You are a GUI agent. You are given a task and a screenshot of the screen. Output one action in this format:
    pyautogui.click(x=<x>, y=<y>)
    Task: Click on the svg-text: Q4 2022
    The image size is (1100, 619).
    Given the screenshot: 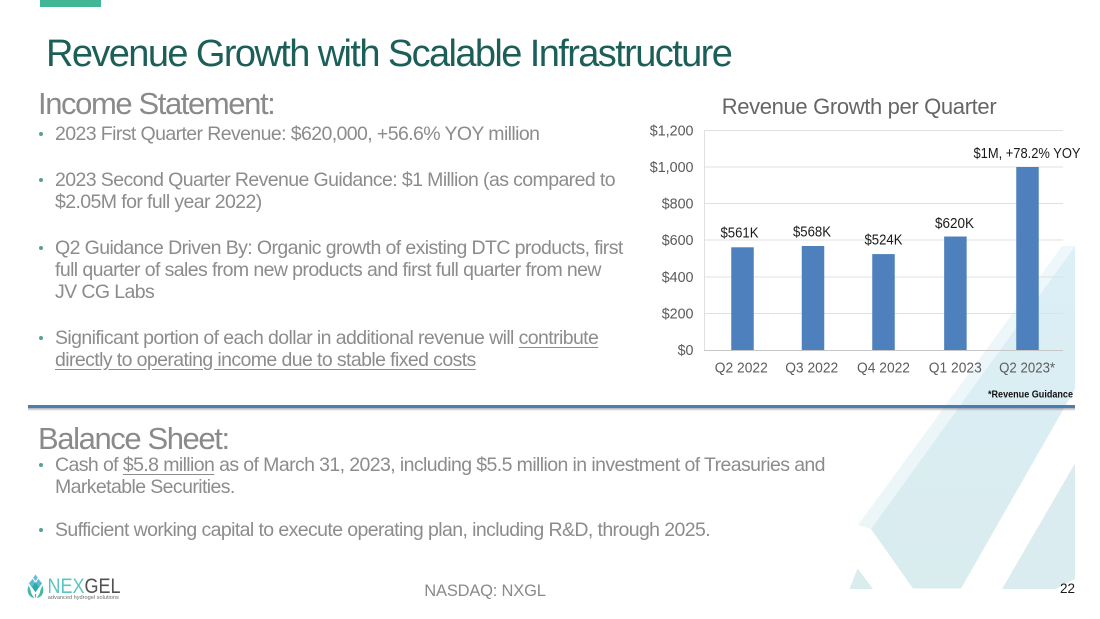 What is the action you would take?
    pyautogui.click(x=883, y=368)
    